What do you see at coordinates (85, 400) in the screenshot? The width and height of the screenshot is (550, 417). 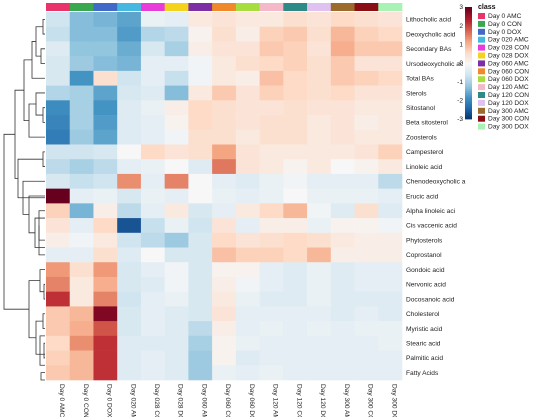 I see `column-label: Day 0 CON` at bounding box center [85, 400].